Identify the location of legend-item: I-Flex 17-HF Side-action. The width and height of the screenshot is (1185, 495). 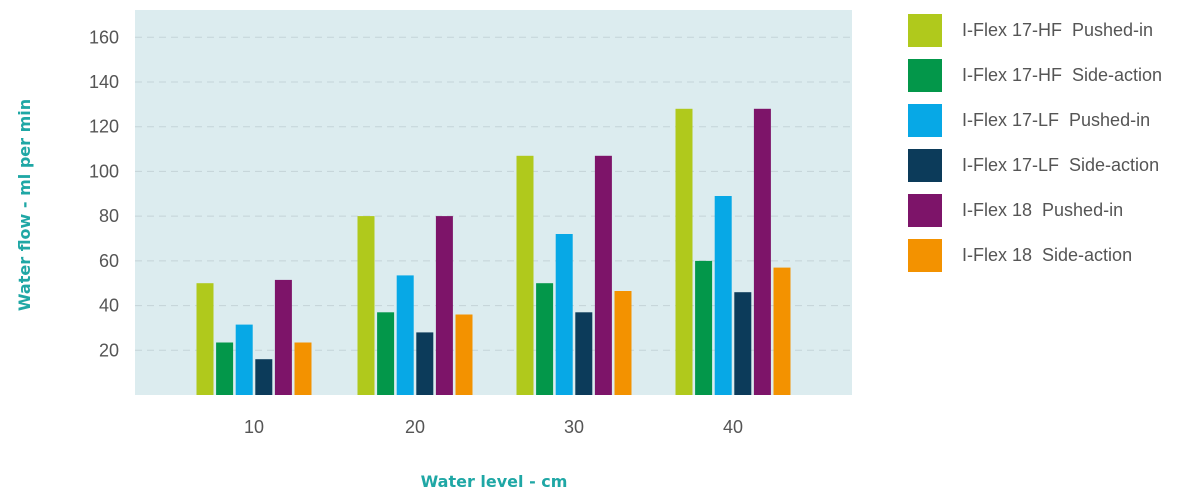
(1035, 75).